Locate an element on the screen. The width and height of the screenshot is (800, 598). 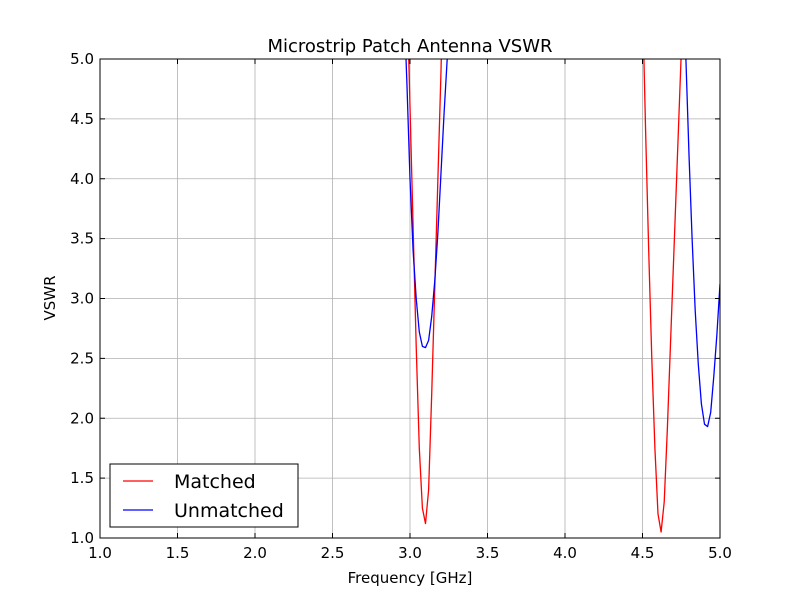
y-tick-label: 3.0 is located at coordinates (82, 299).